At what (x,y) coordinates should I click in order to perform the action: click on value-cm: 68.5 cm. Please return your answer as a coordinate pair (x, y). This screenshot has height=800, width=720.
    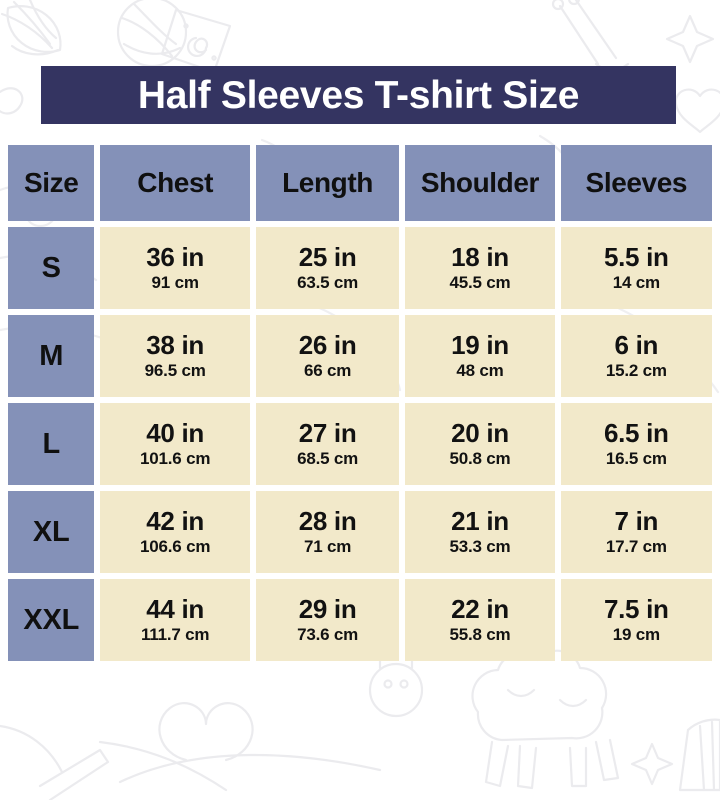
    Looking at the image, I should click on (328, 458).